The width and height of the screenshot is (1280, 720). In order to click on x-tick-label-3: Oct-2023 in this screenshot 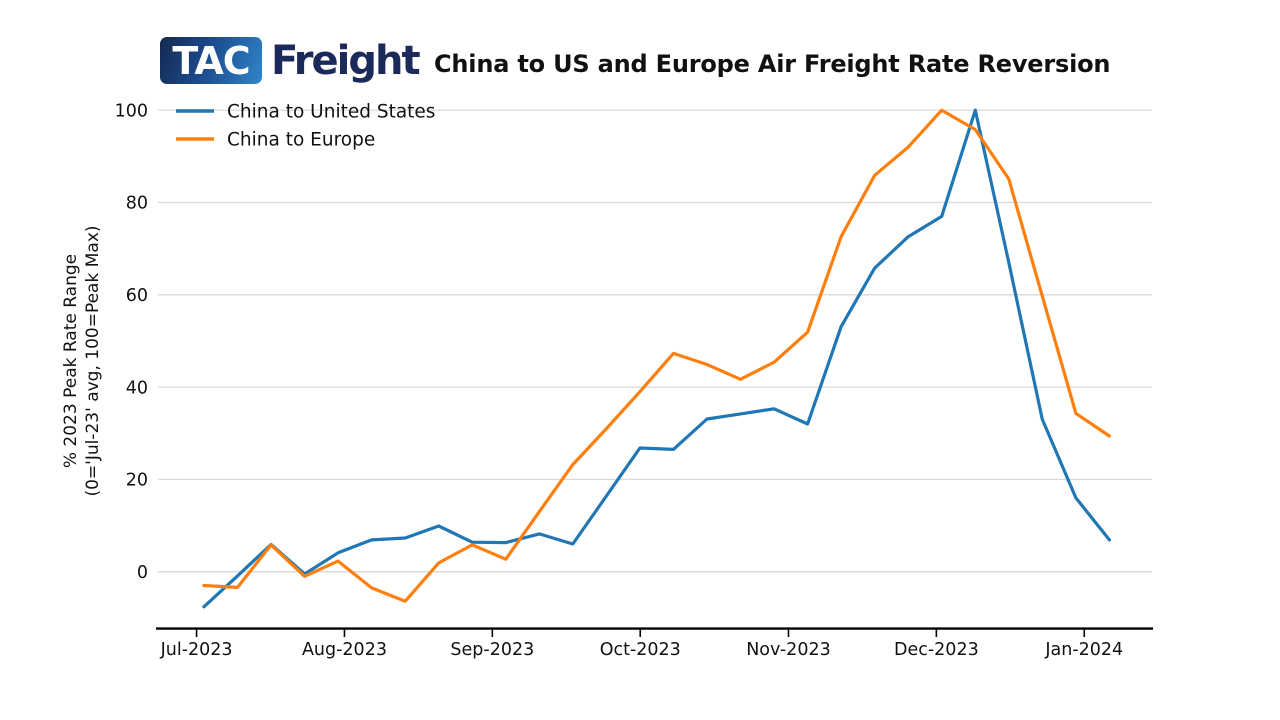, I will do `click(640, 650)`.